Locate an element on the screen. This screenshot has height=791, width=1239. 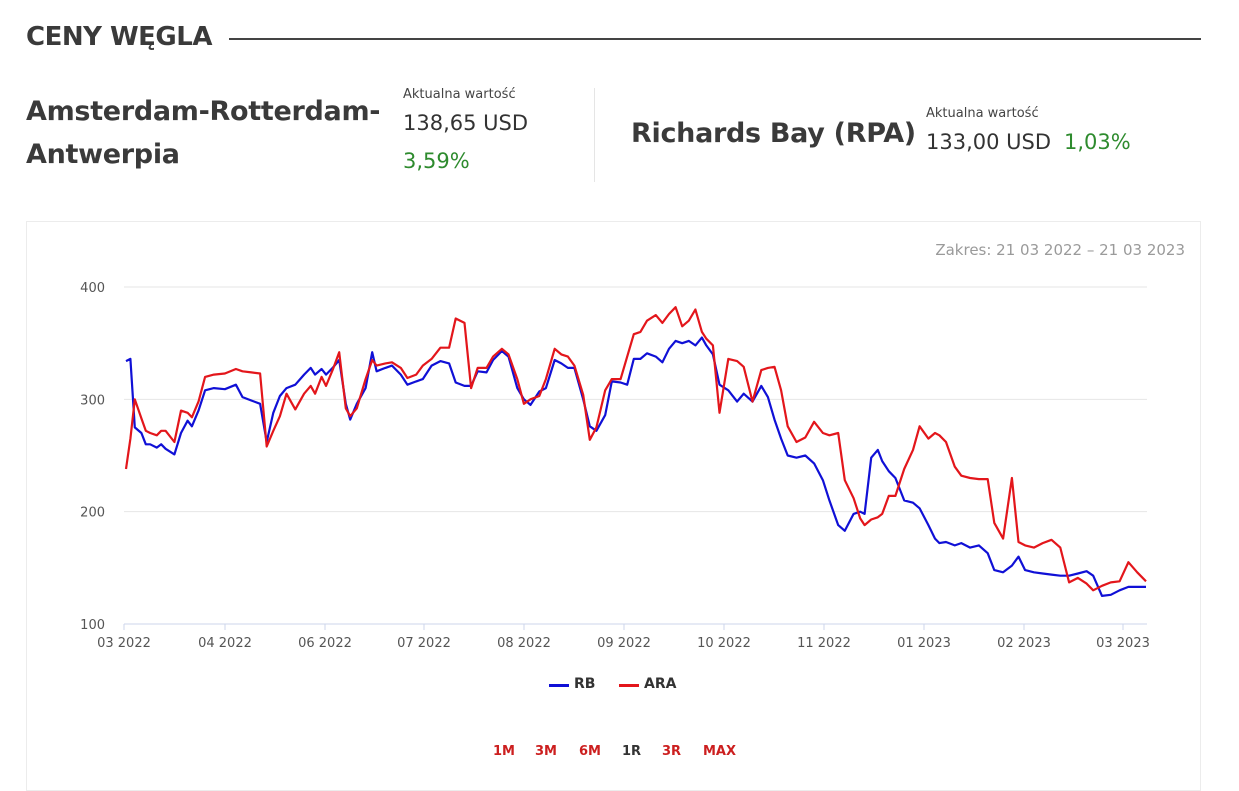
x-tick-label: 09 2022 is located at coordinates (624, 643).